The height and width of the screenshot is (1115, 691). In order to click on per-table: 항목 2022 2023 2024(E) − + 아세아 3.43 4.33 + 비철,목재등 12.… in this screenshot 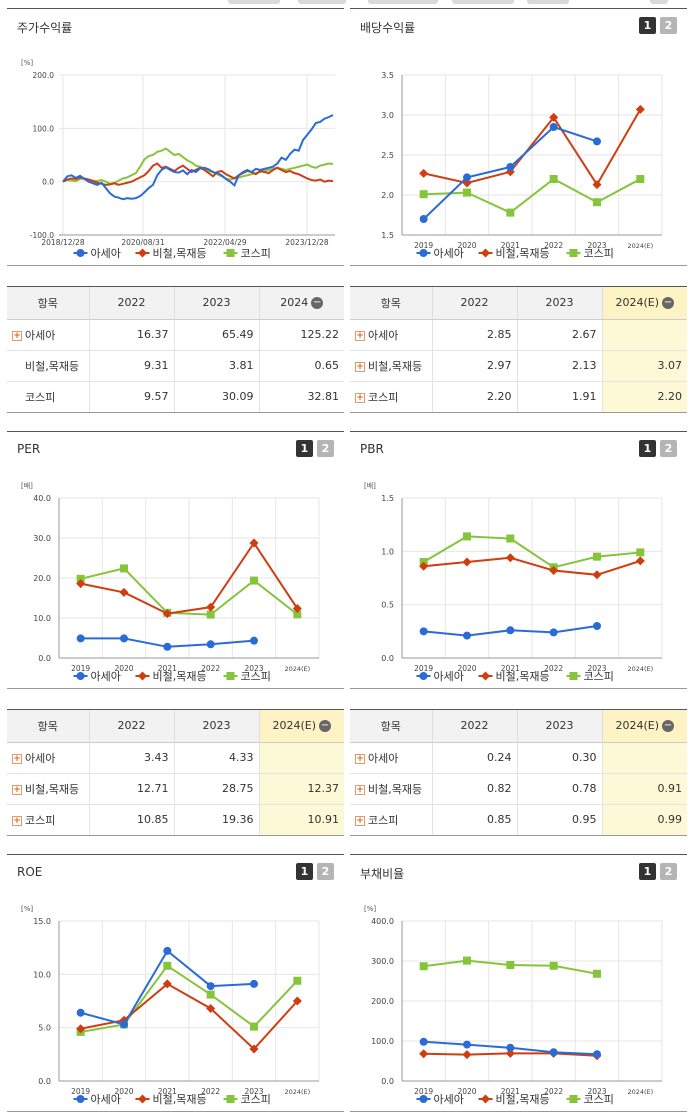, I will do `click(175, 772)`.